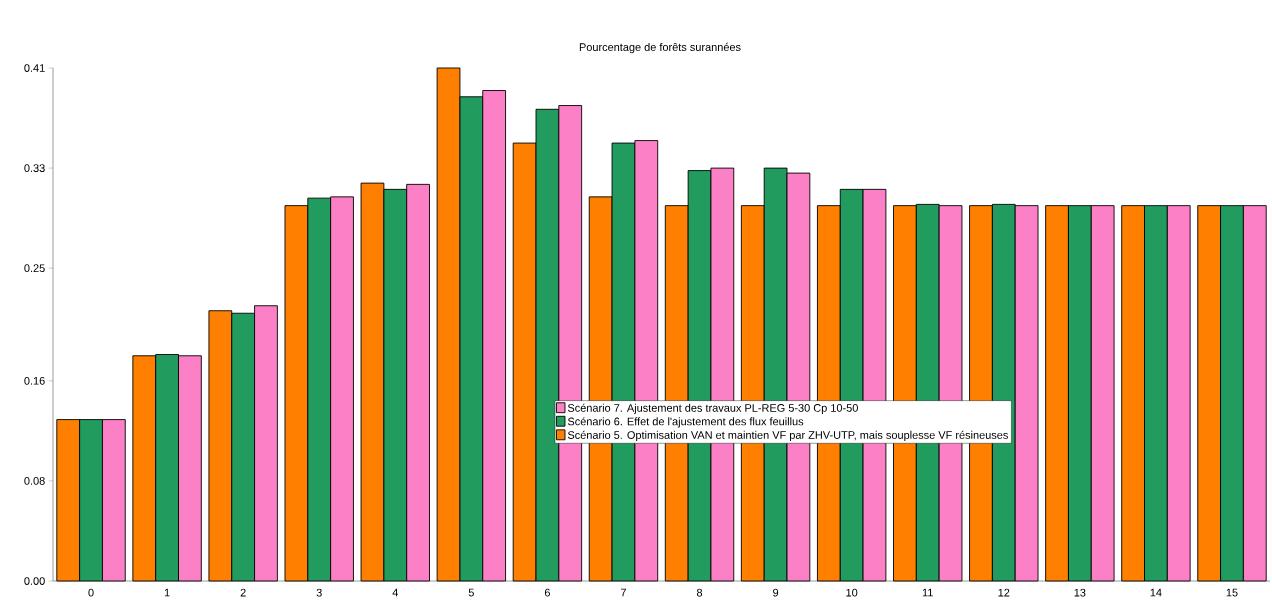 This screenshot has width=1272, height=615. Describe the element at coordinates (1080, 592) in the screenshot. I see `x-tick-label: 13` at that location.